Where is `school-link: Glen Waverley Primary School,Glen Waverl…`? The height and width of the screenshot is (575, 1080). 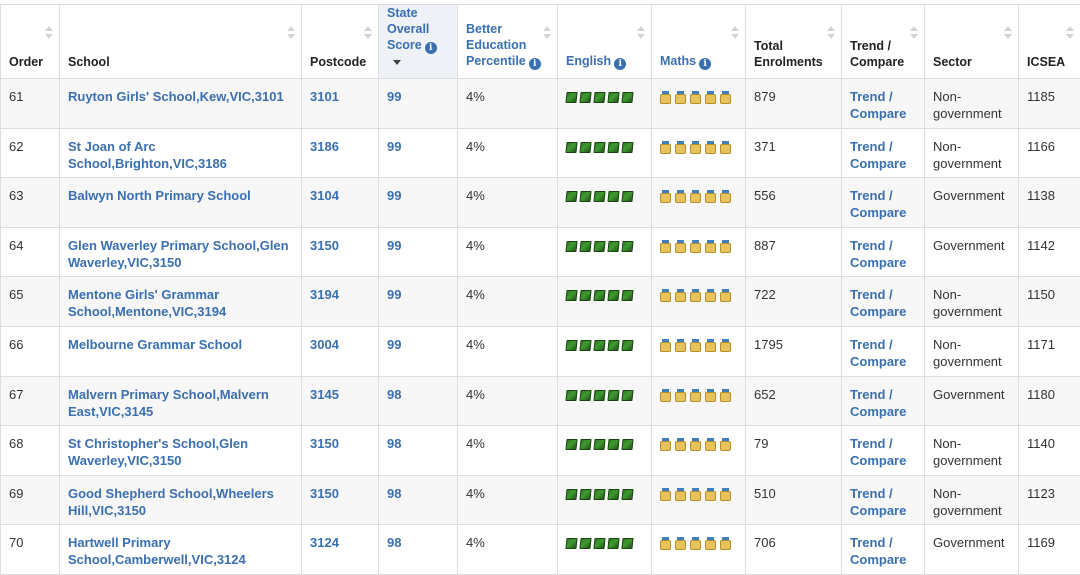 school-link: Glen Waverley Primary School,Glen Waverl… is located at coordinates (178, 254).